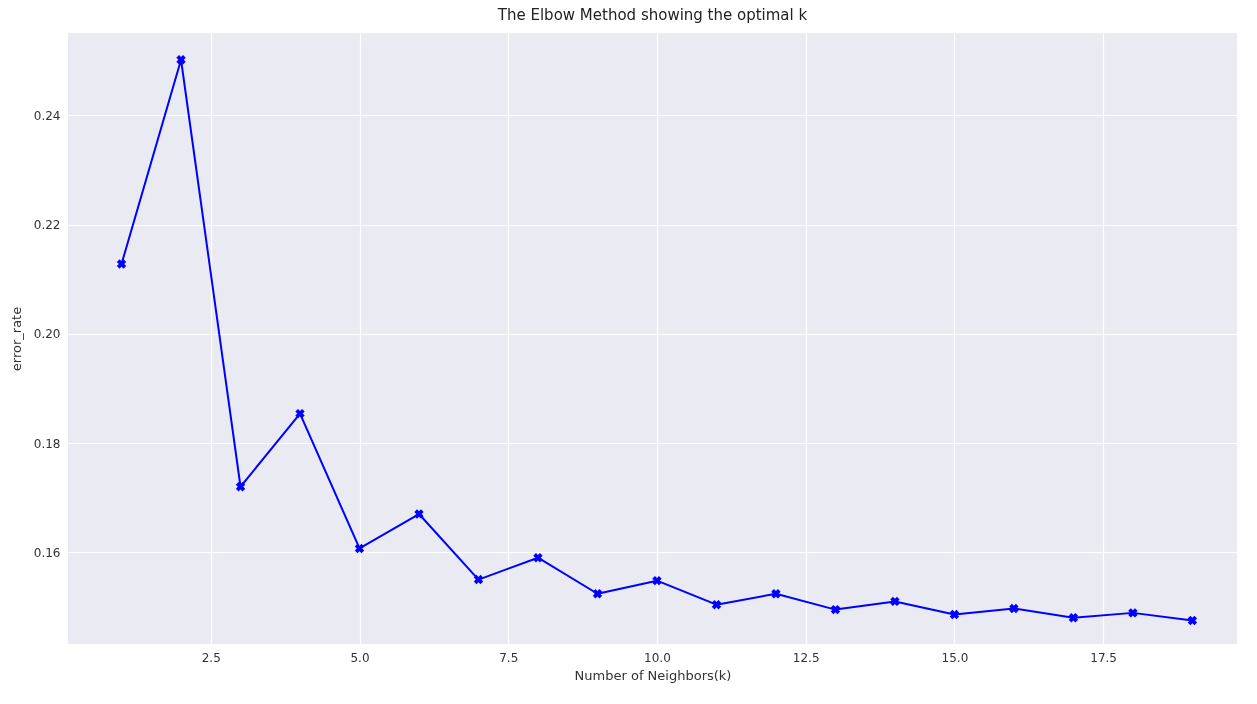 This screenshot has height=704, width=1257. Describe the element at coordinates (16, 339) in the screenshot. I see `y-axis-title: error_rate` at that location.